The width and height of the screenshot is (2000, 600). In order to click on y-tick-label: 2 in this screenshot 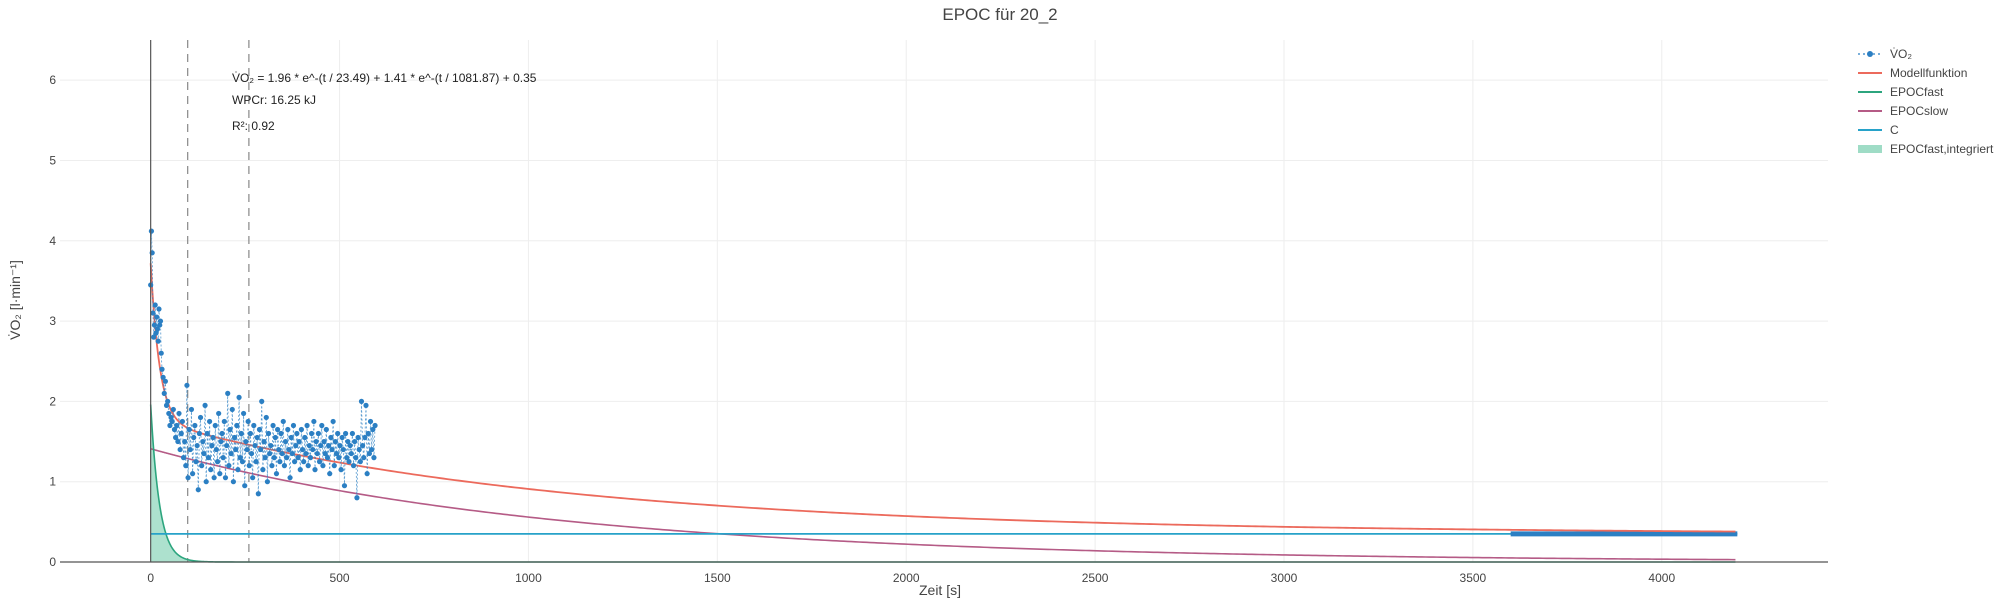, I will do `click(52, 401)`.